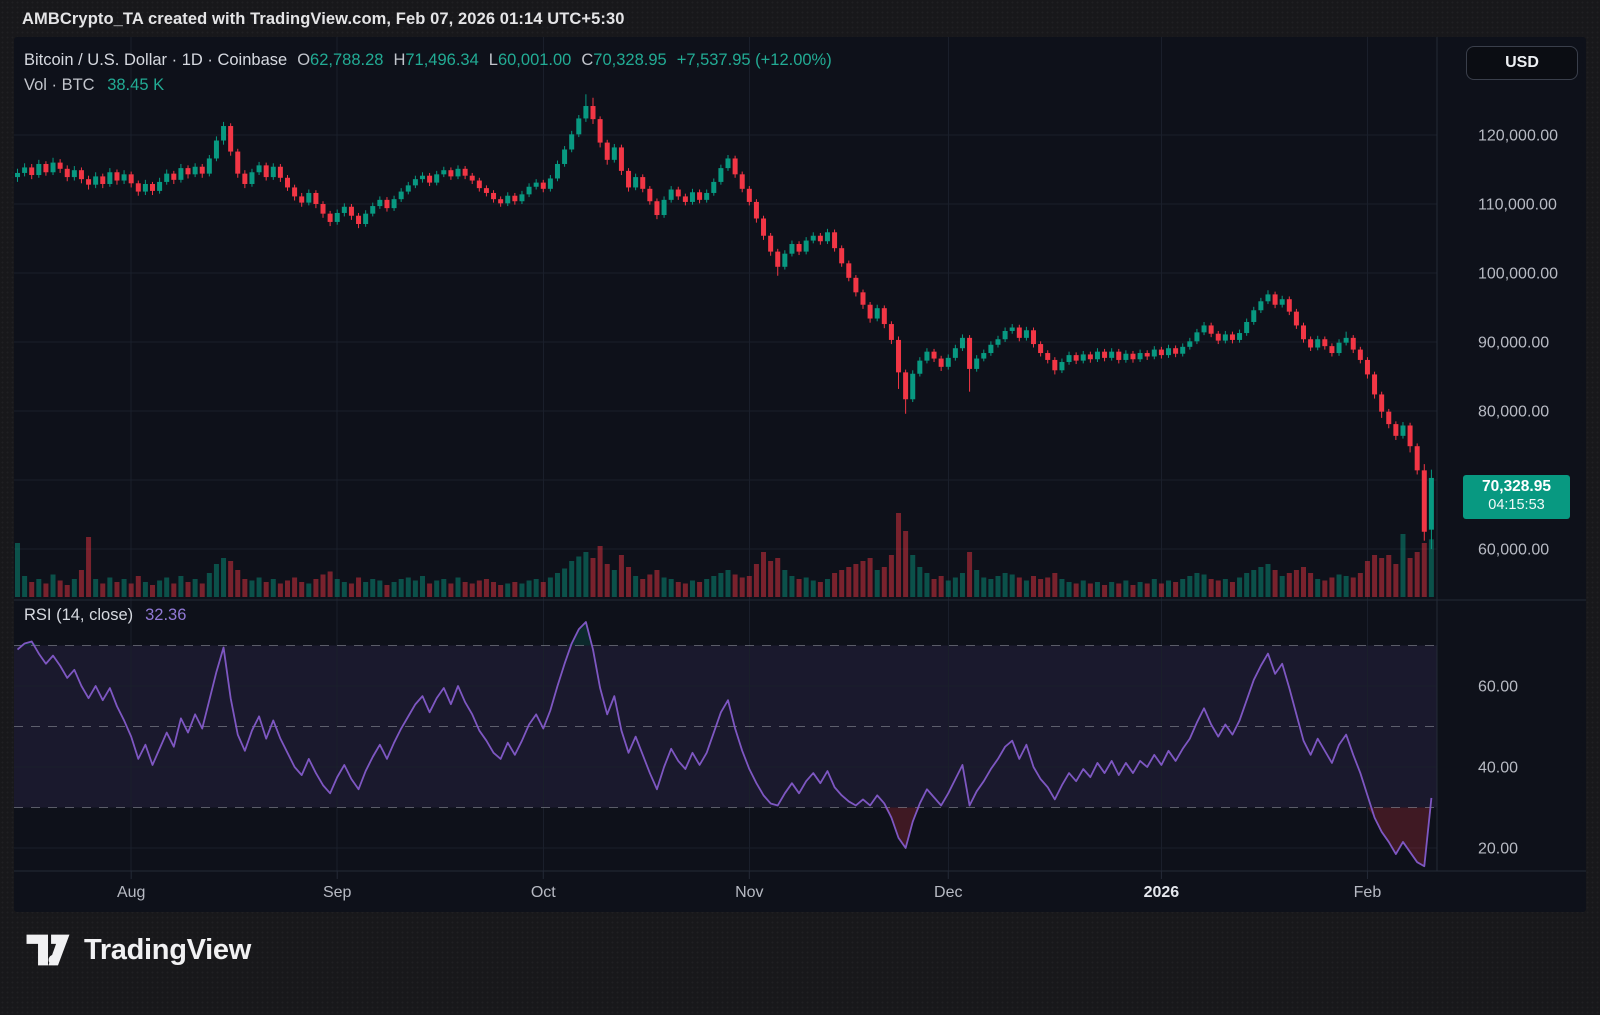 This screenshot has height=1015, width=1600. Describe the element at coordinates (1513, 412) in the screenshot. I see `price-axis-label: 80,000.00` at that location.